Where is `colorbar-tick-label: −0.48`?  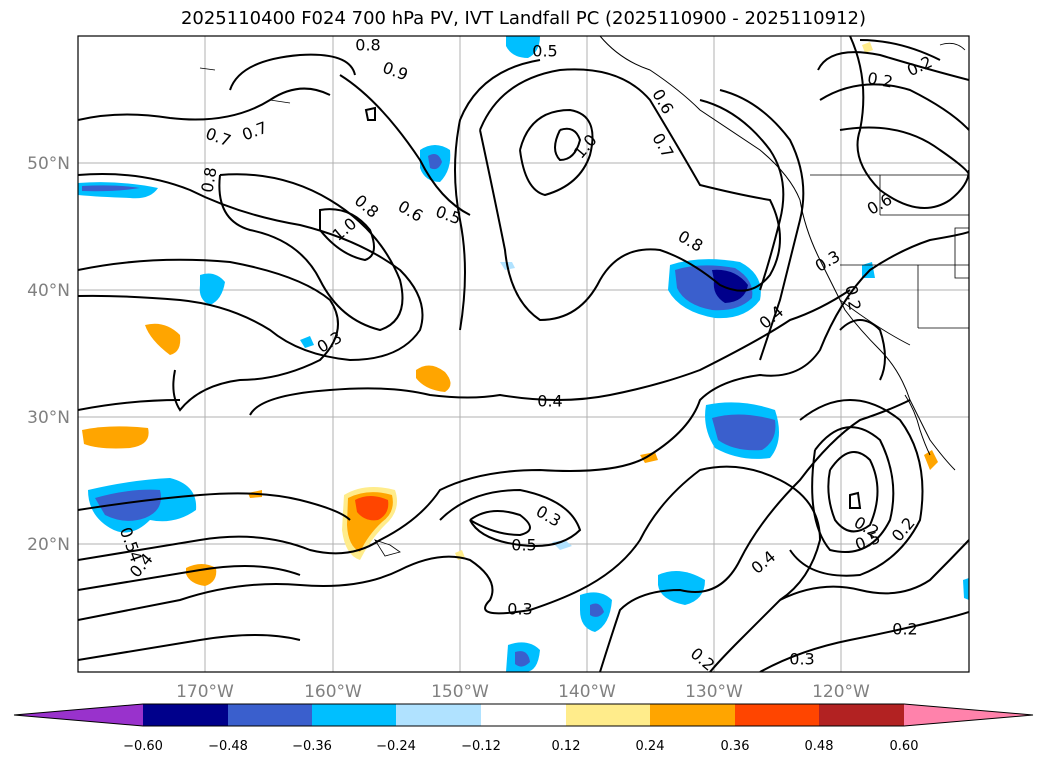
colorbar-tick-label: −0.48 is located at coordinates (228, 746).